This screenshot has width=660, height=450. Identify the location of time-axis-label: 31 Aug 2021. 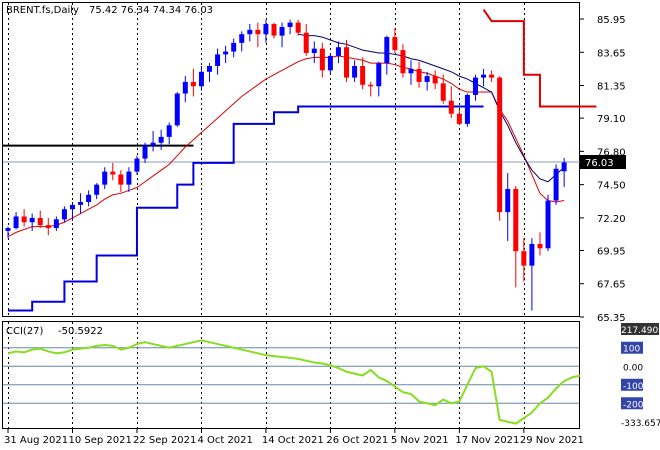
(36, 440).